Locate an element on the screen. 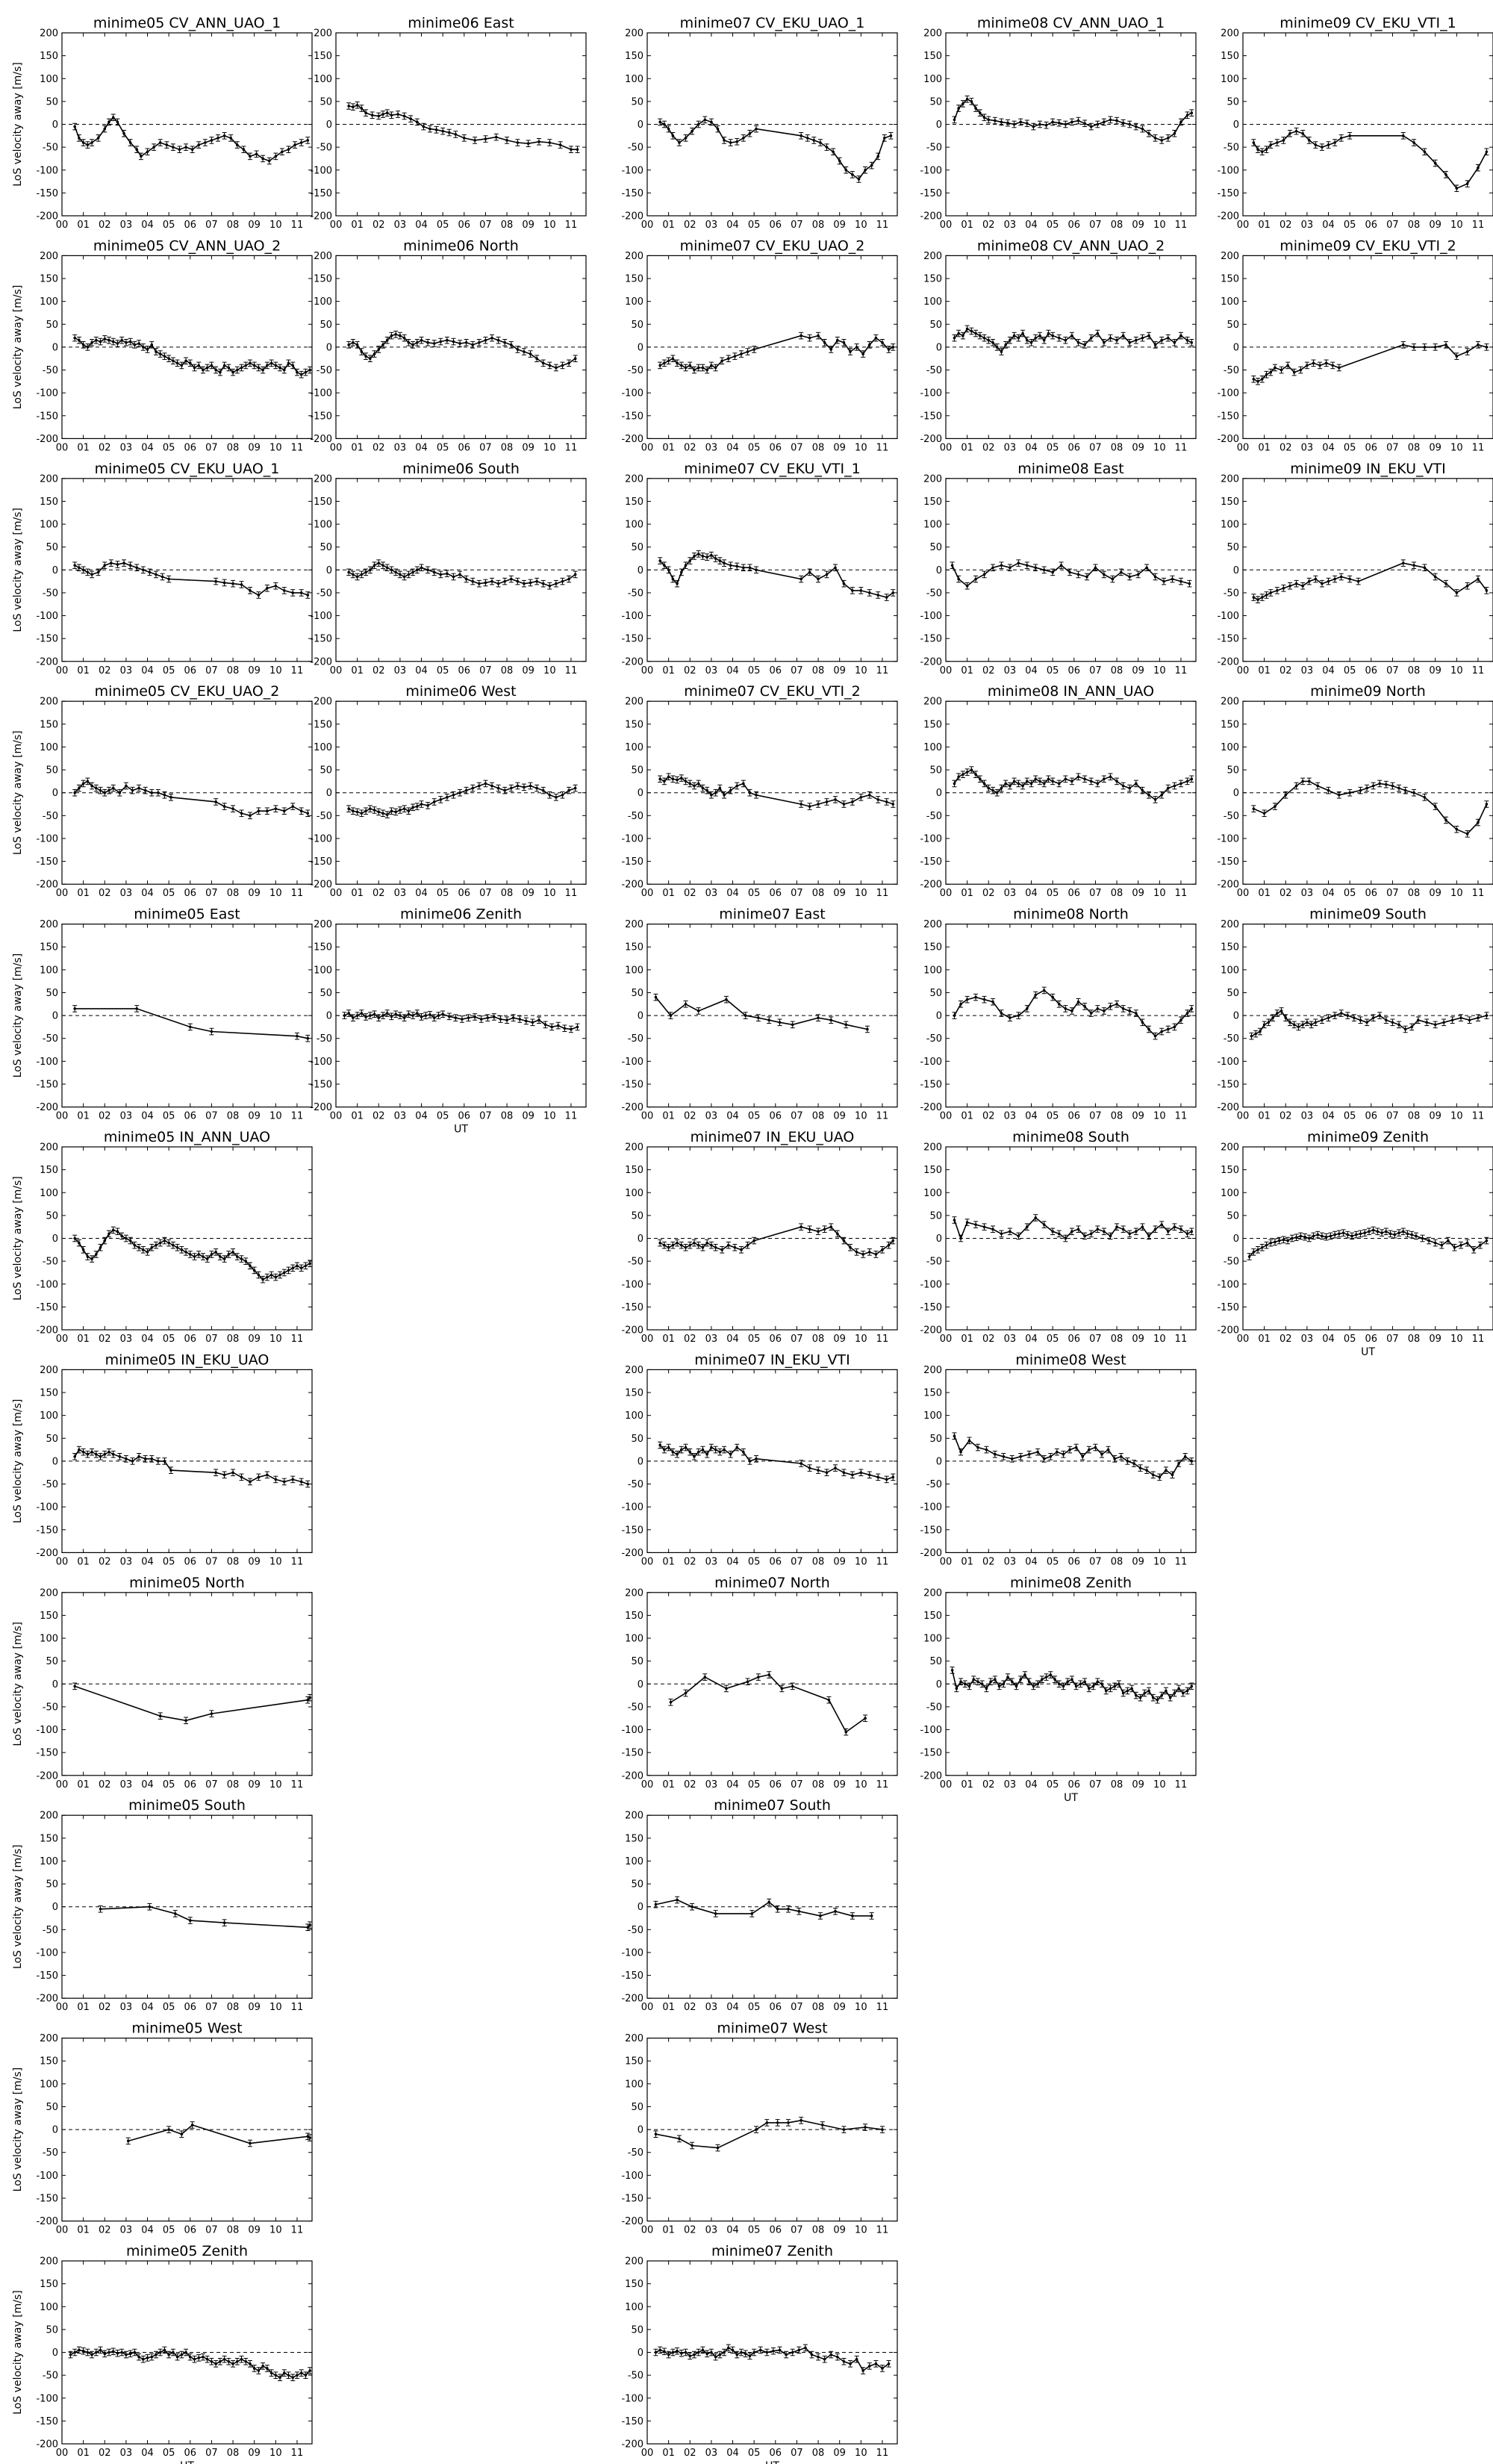 Image resolution: width=1493 pixels, height=2464 pixels. x-tick-label: 04 is located at coordinates (1328, 225).